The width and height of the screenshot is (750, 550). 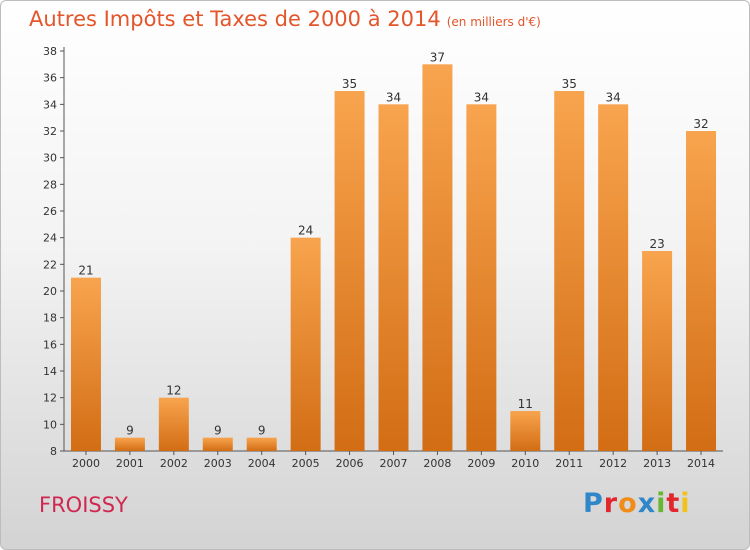 What do you see at coordinates (50, 238) in the screenshot?
I see `y-tick-label: 24` at bounding box center [50, 238].